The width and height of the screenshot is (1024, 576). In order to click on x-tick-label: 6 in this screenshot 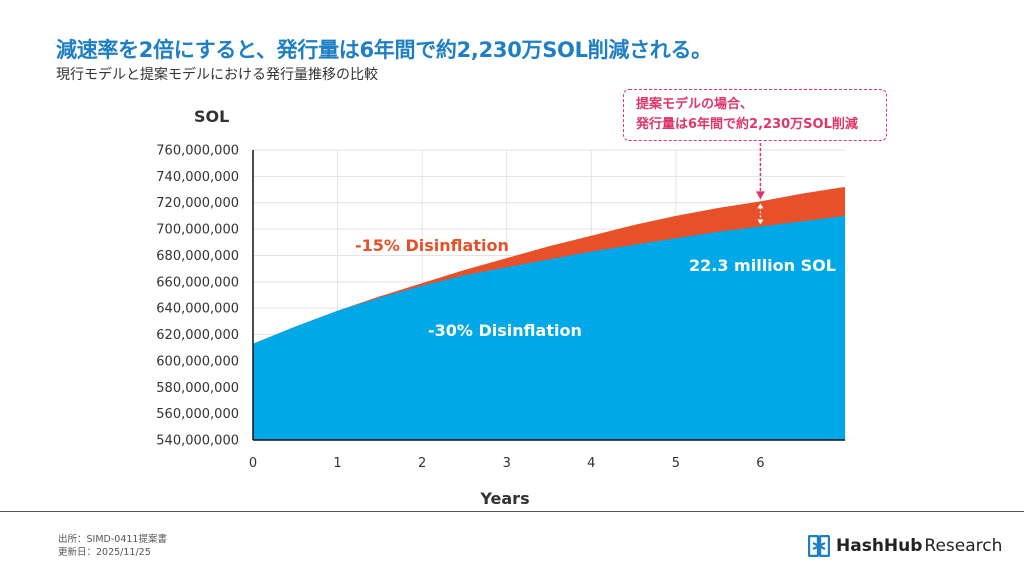, I will do `click(760, 463)`.